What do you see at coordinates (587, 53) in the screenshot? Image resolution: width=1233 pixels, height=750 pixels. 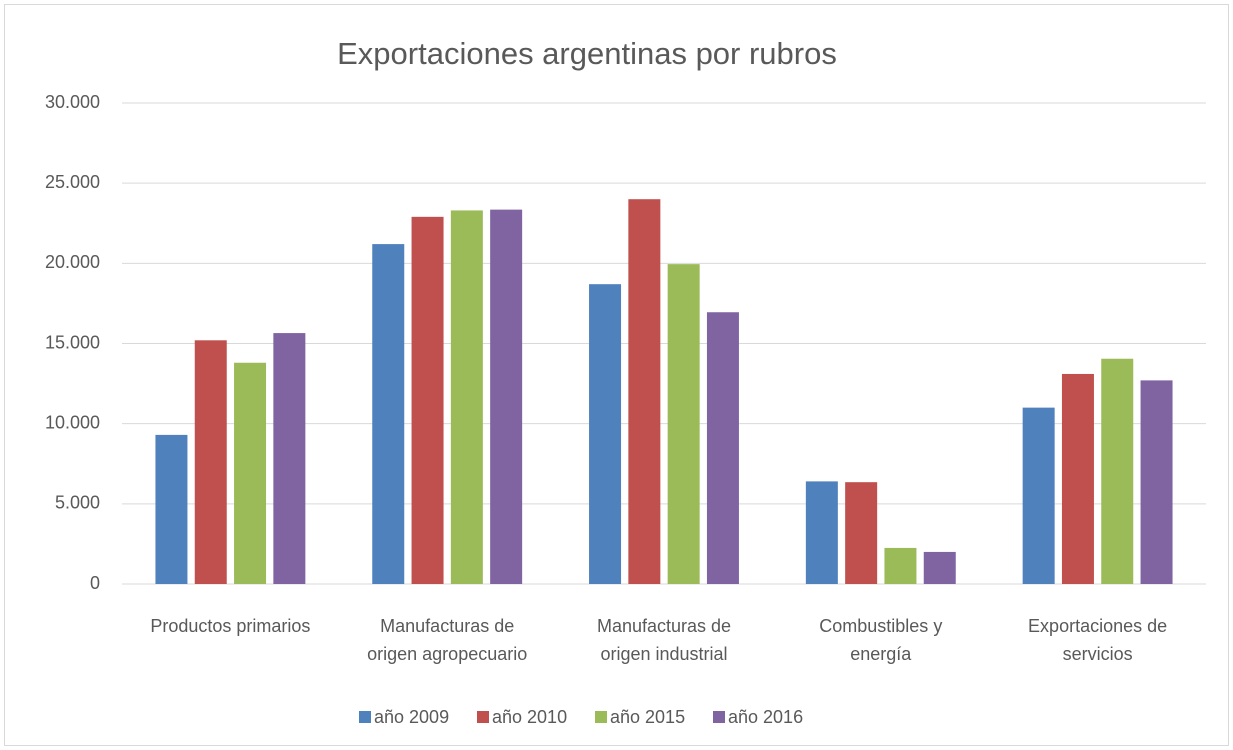 I see `chart-title: Exportaciones argentinas por rubros` at bounding box center [587, 53].